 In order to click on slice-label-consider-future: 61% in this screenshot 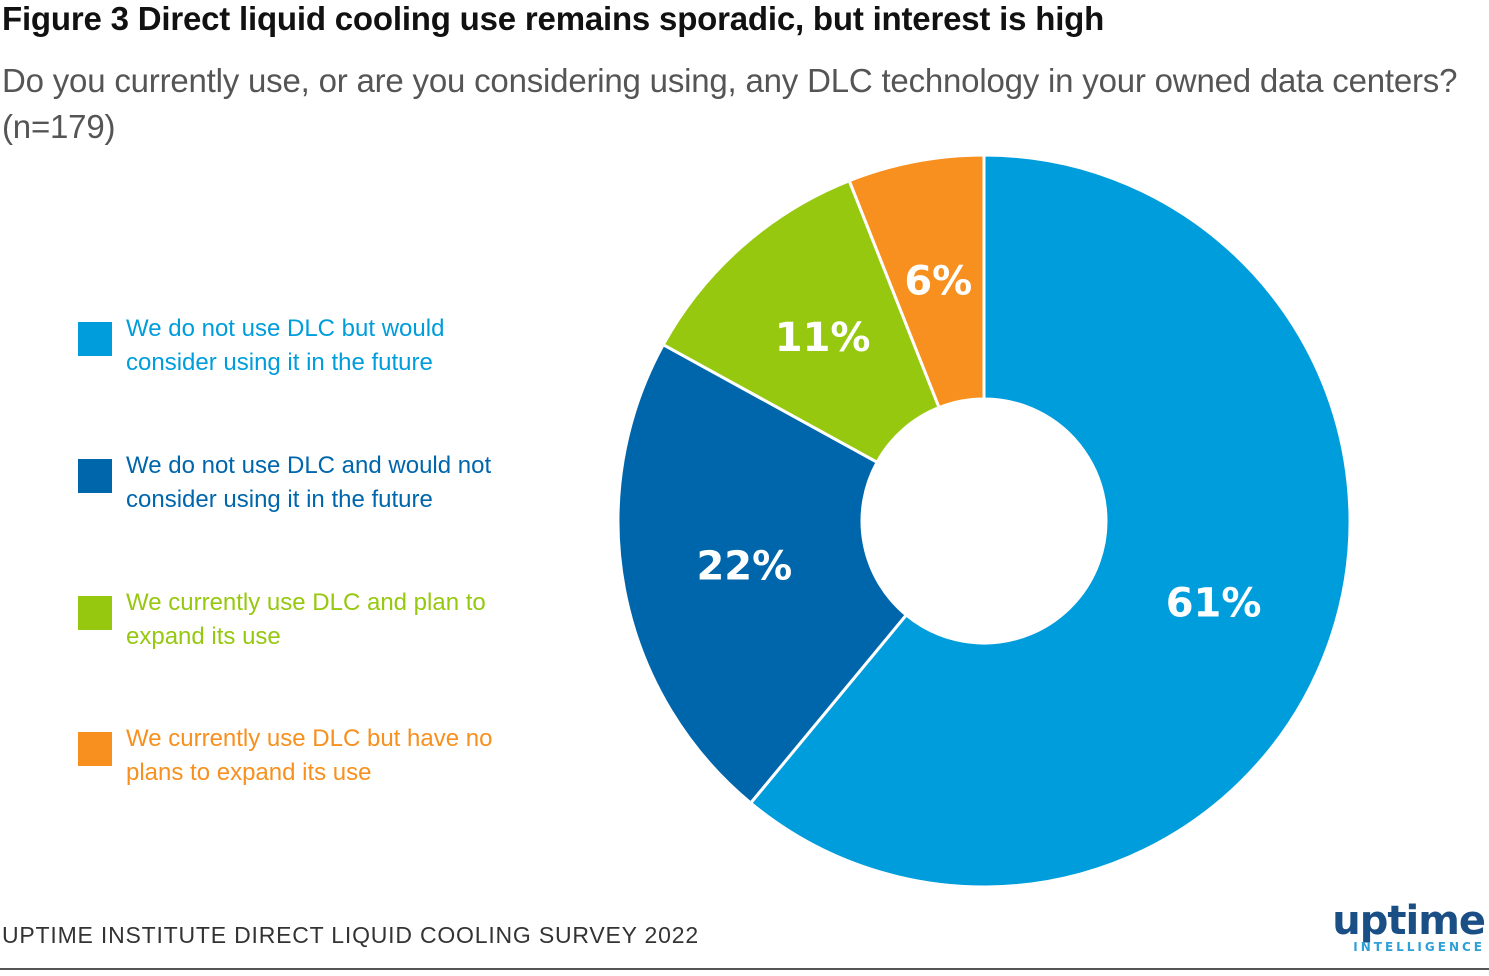, I will do `click(1214, 604)`.